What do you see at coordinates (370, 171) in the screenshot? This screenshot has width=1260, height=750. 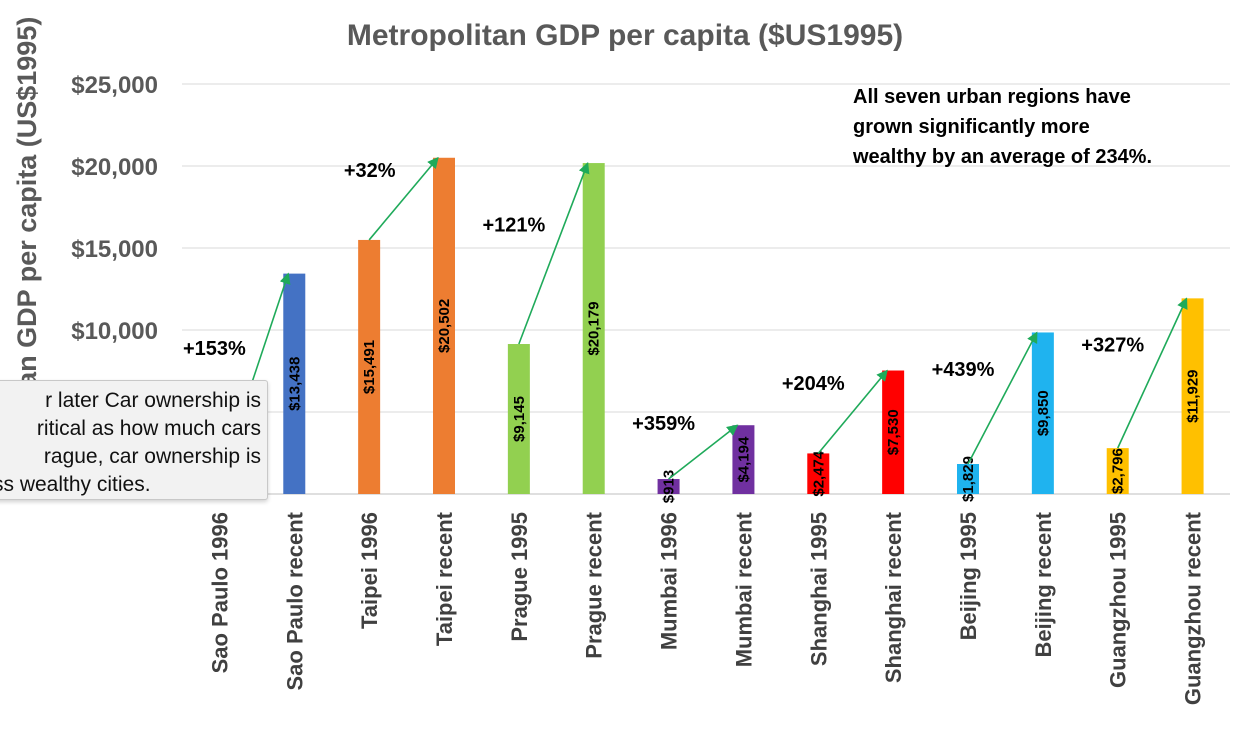 I see `growth-label: +32%` at bounding box center [370, 171].